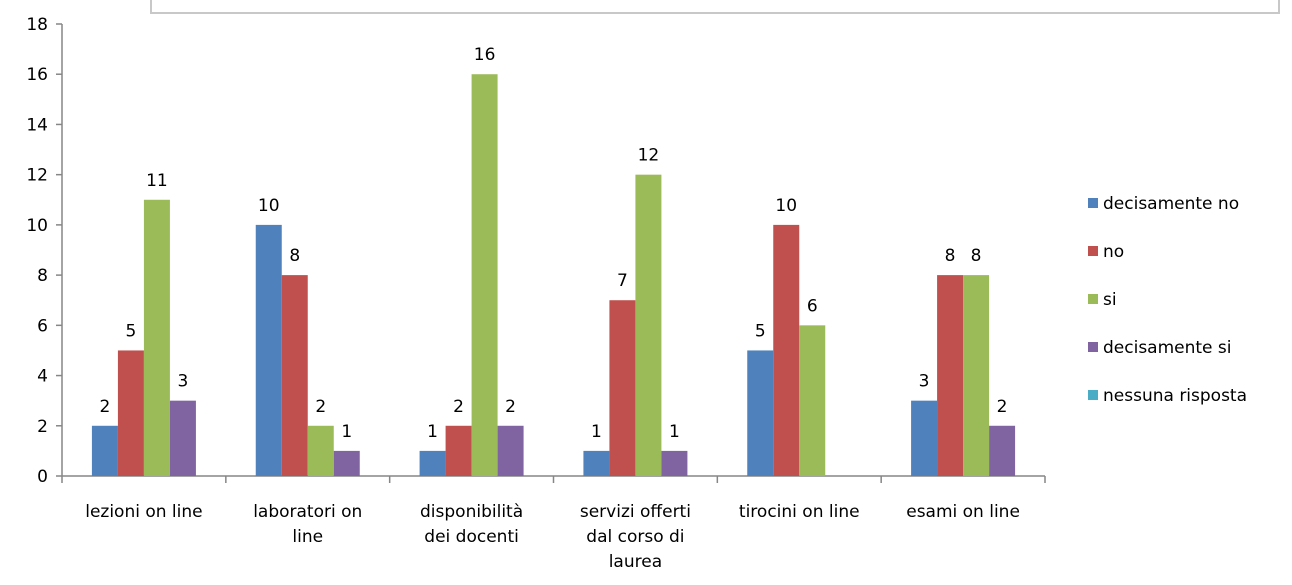 The width and height of the screenshot is (1292, 585). I want to click on data-label: 16, so click(485, 55).